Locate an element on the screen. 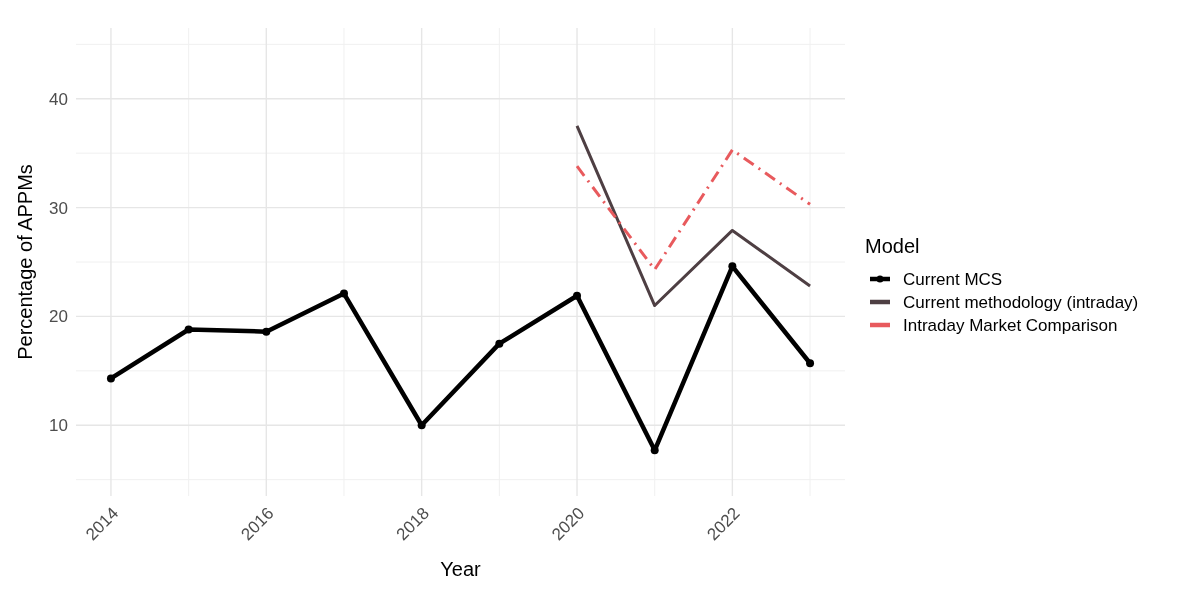  y-tick-label: 10 is located at coordinates (58, 426).